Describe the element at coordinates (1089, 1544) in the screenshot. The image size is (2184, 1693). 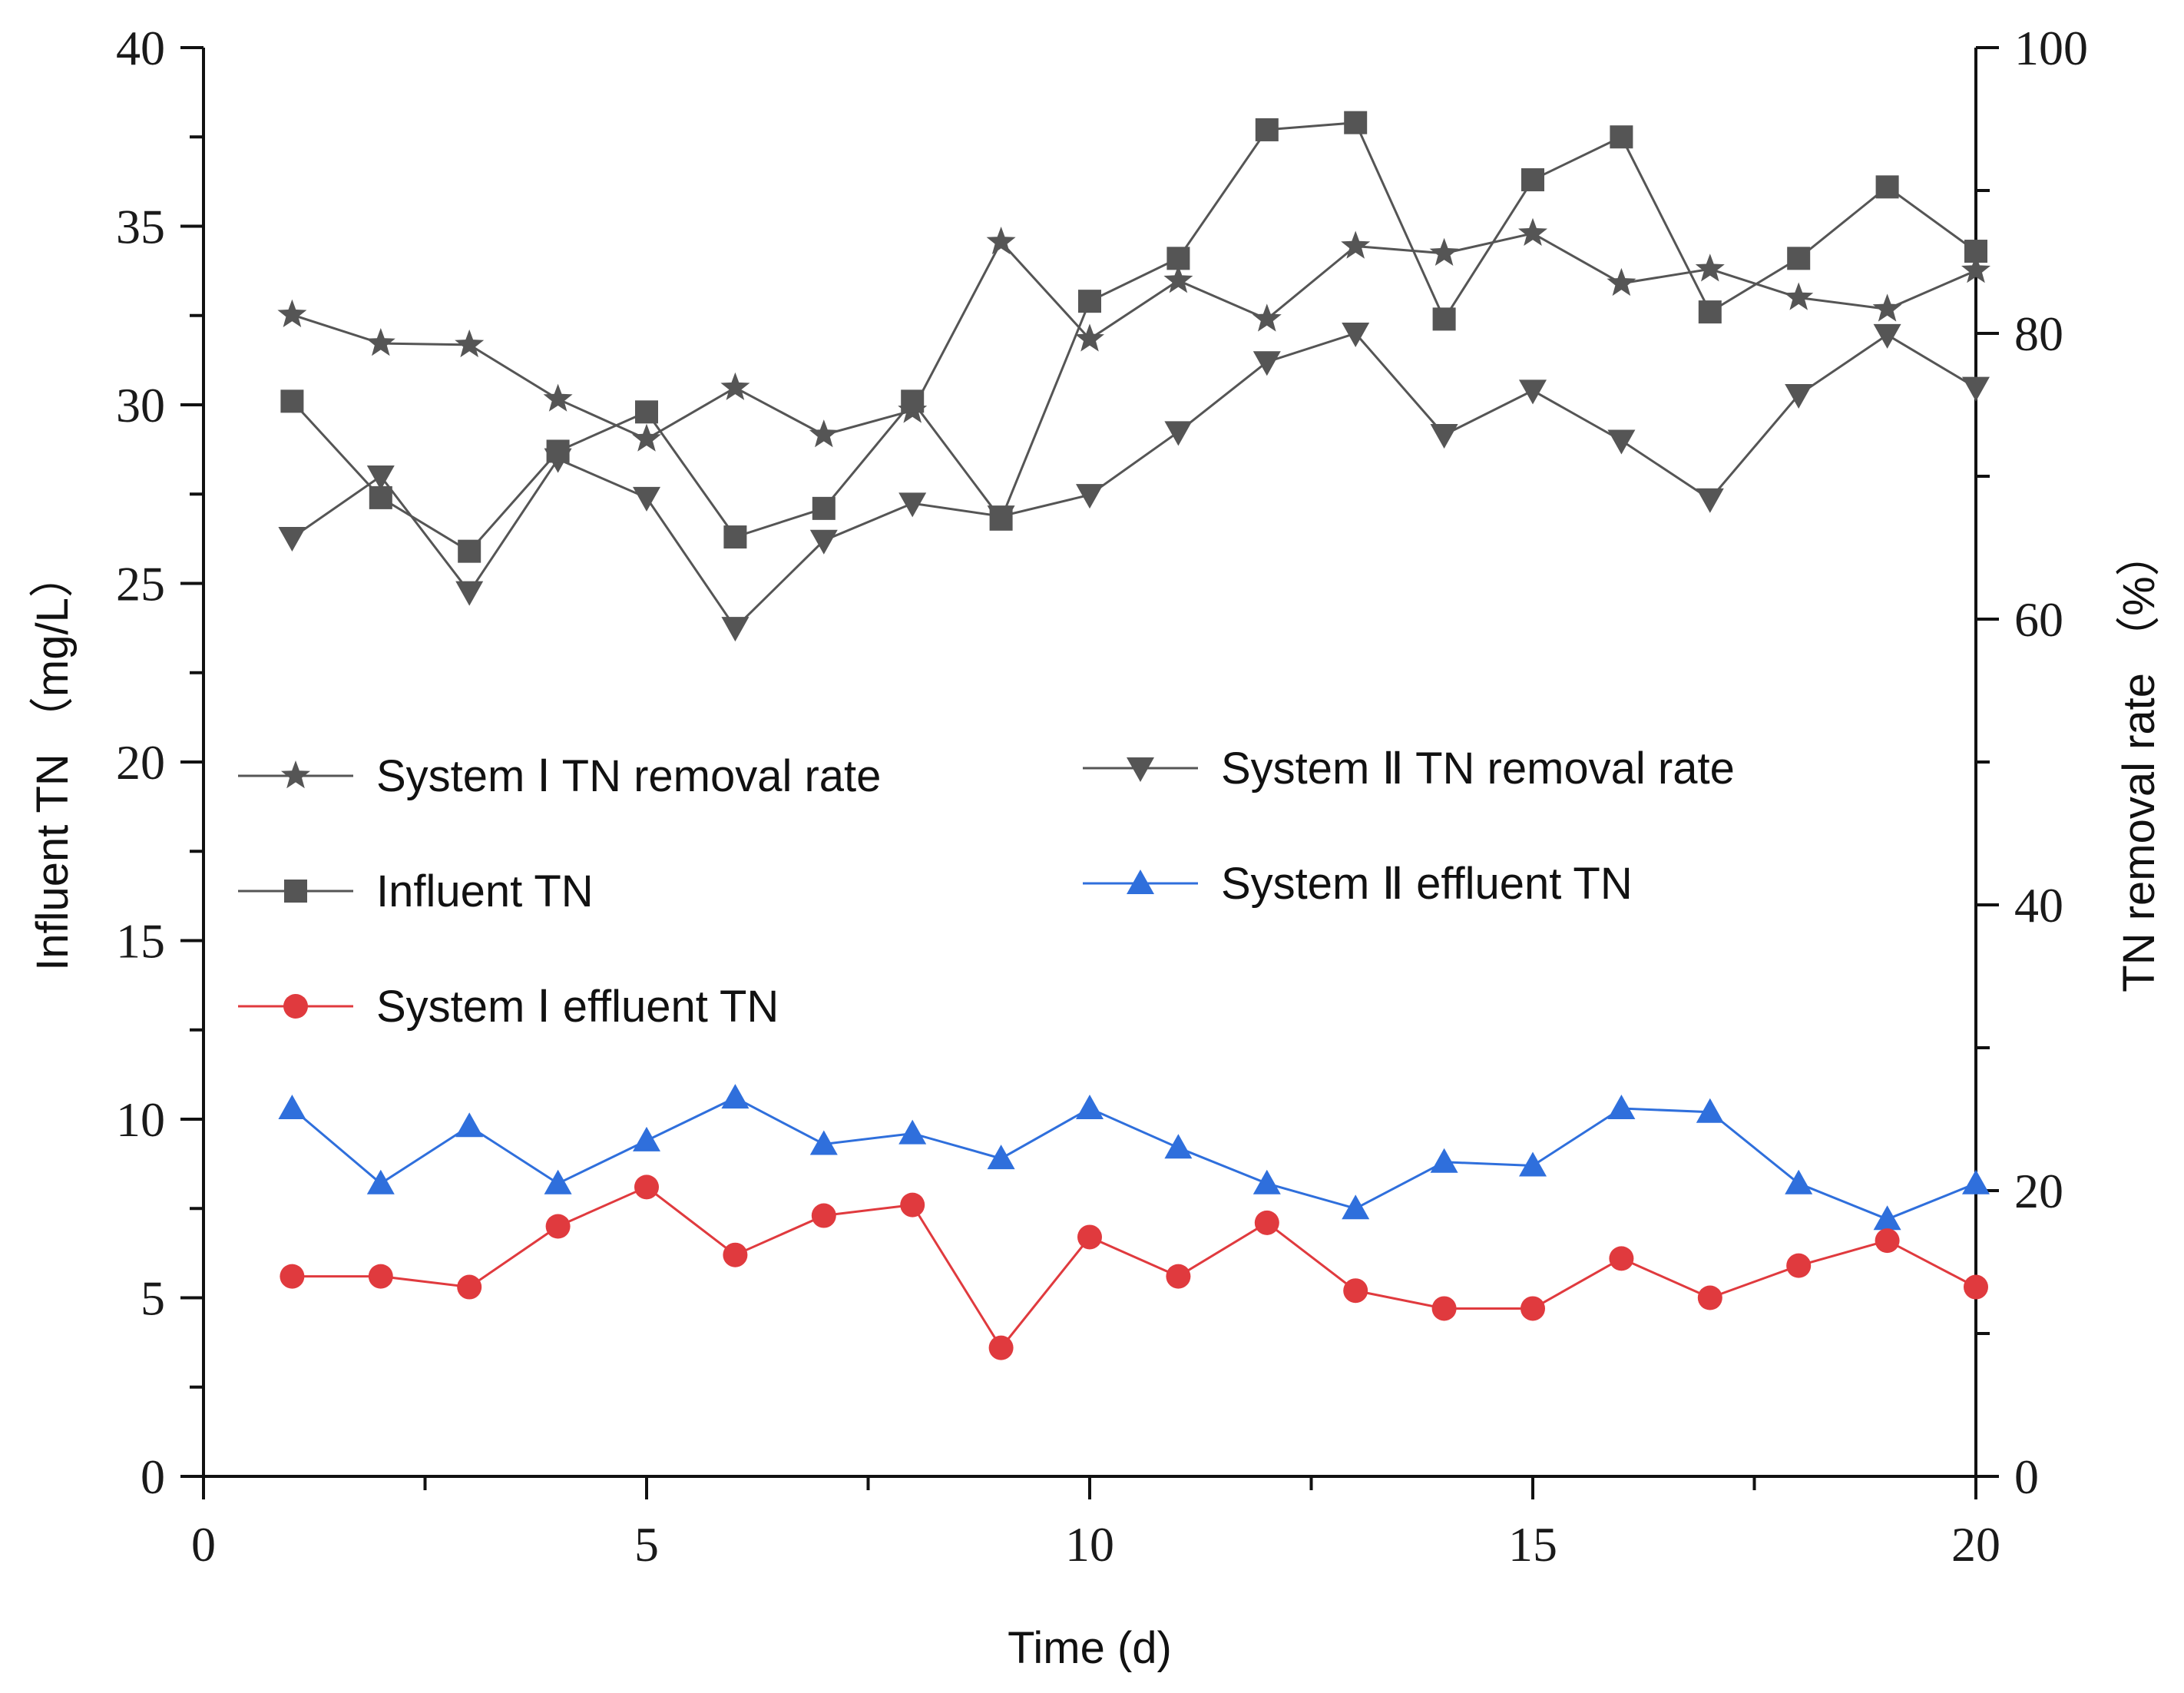
I see `x-tick-label: 10` at that location.